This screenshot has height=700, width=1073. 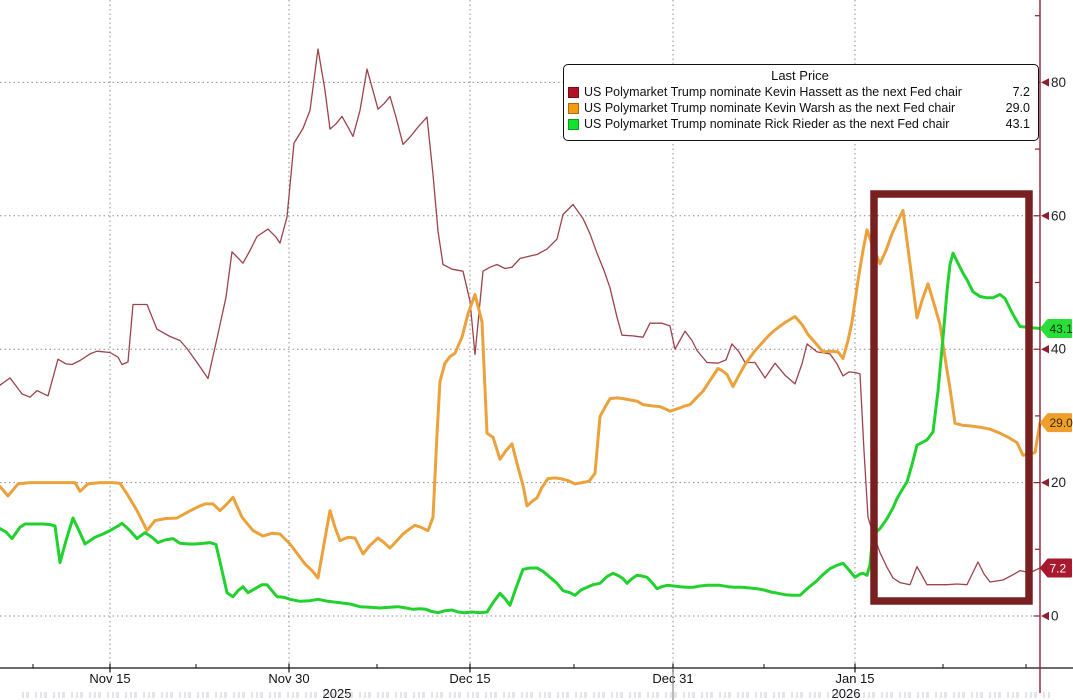 I want to click on price-badge-rieder, so click(x=1056, y=328).